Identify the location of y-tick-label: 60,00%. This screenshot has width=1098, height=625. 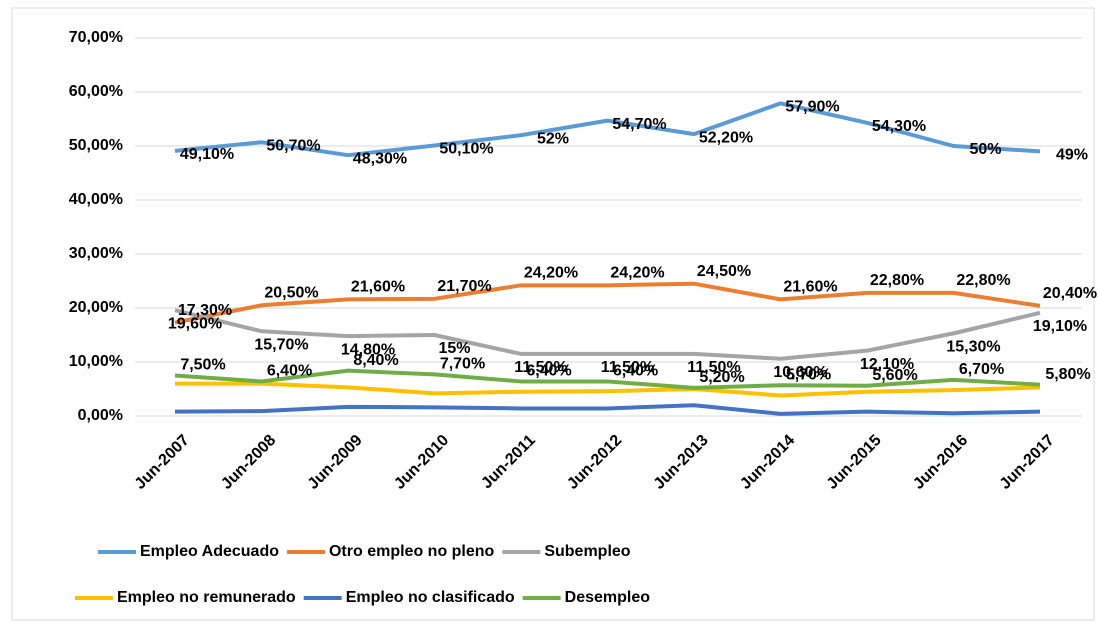
(96, 91).